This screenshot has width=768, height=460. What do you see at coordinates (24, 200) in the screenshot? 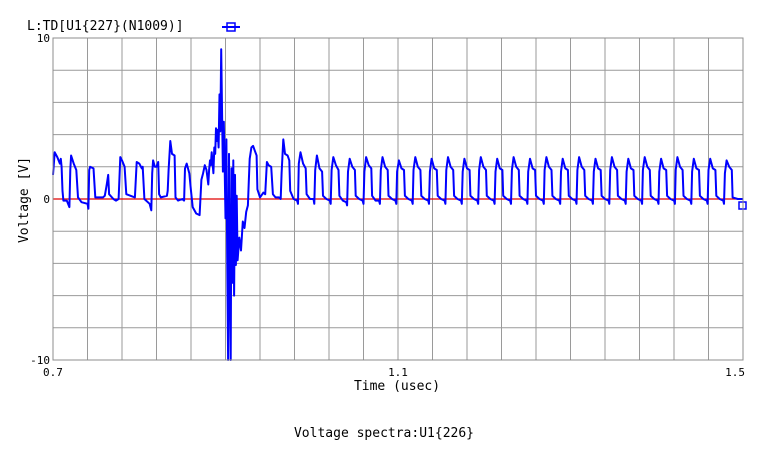
I see `y-axis-label: Voltage [V]` at bounding box center [24, 200].